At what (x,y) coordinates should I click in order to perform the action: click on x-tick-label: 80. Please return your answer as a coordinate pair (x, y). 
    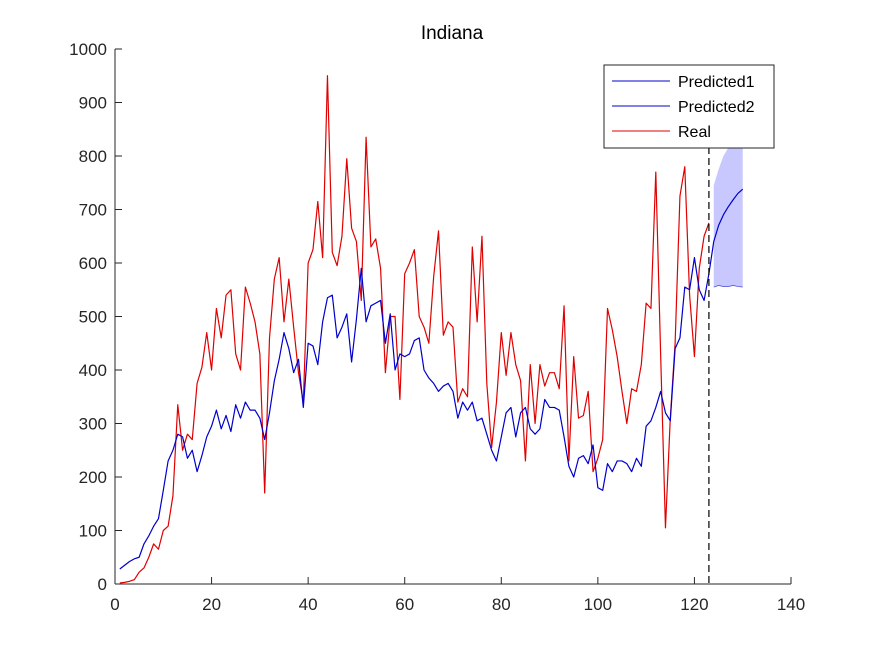
    Looking at the image, I should click on (501, 604).